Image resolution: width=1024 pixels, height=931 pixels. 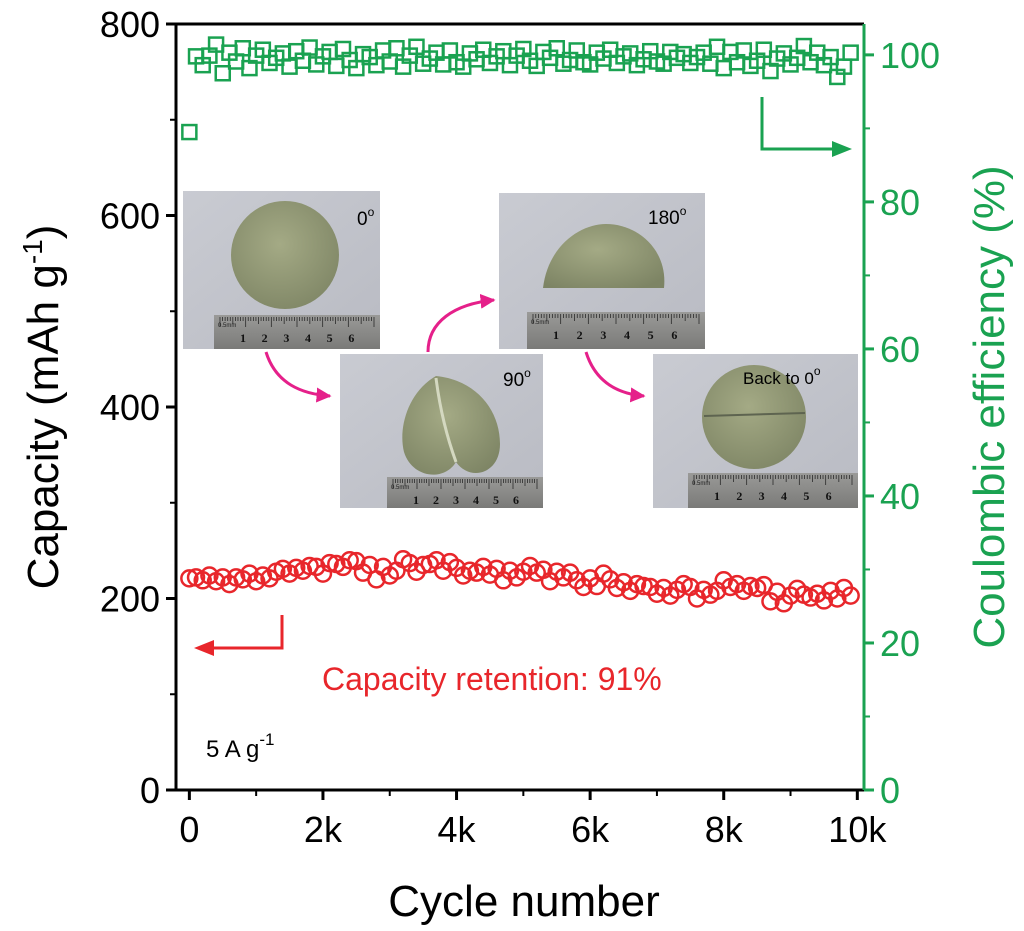 What do you see at coordinates (989, 406) in the screenshot?
I see `y-right-axis-title: Coulombic efficiency (%)` at bounding box center [989, 406].